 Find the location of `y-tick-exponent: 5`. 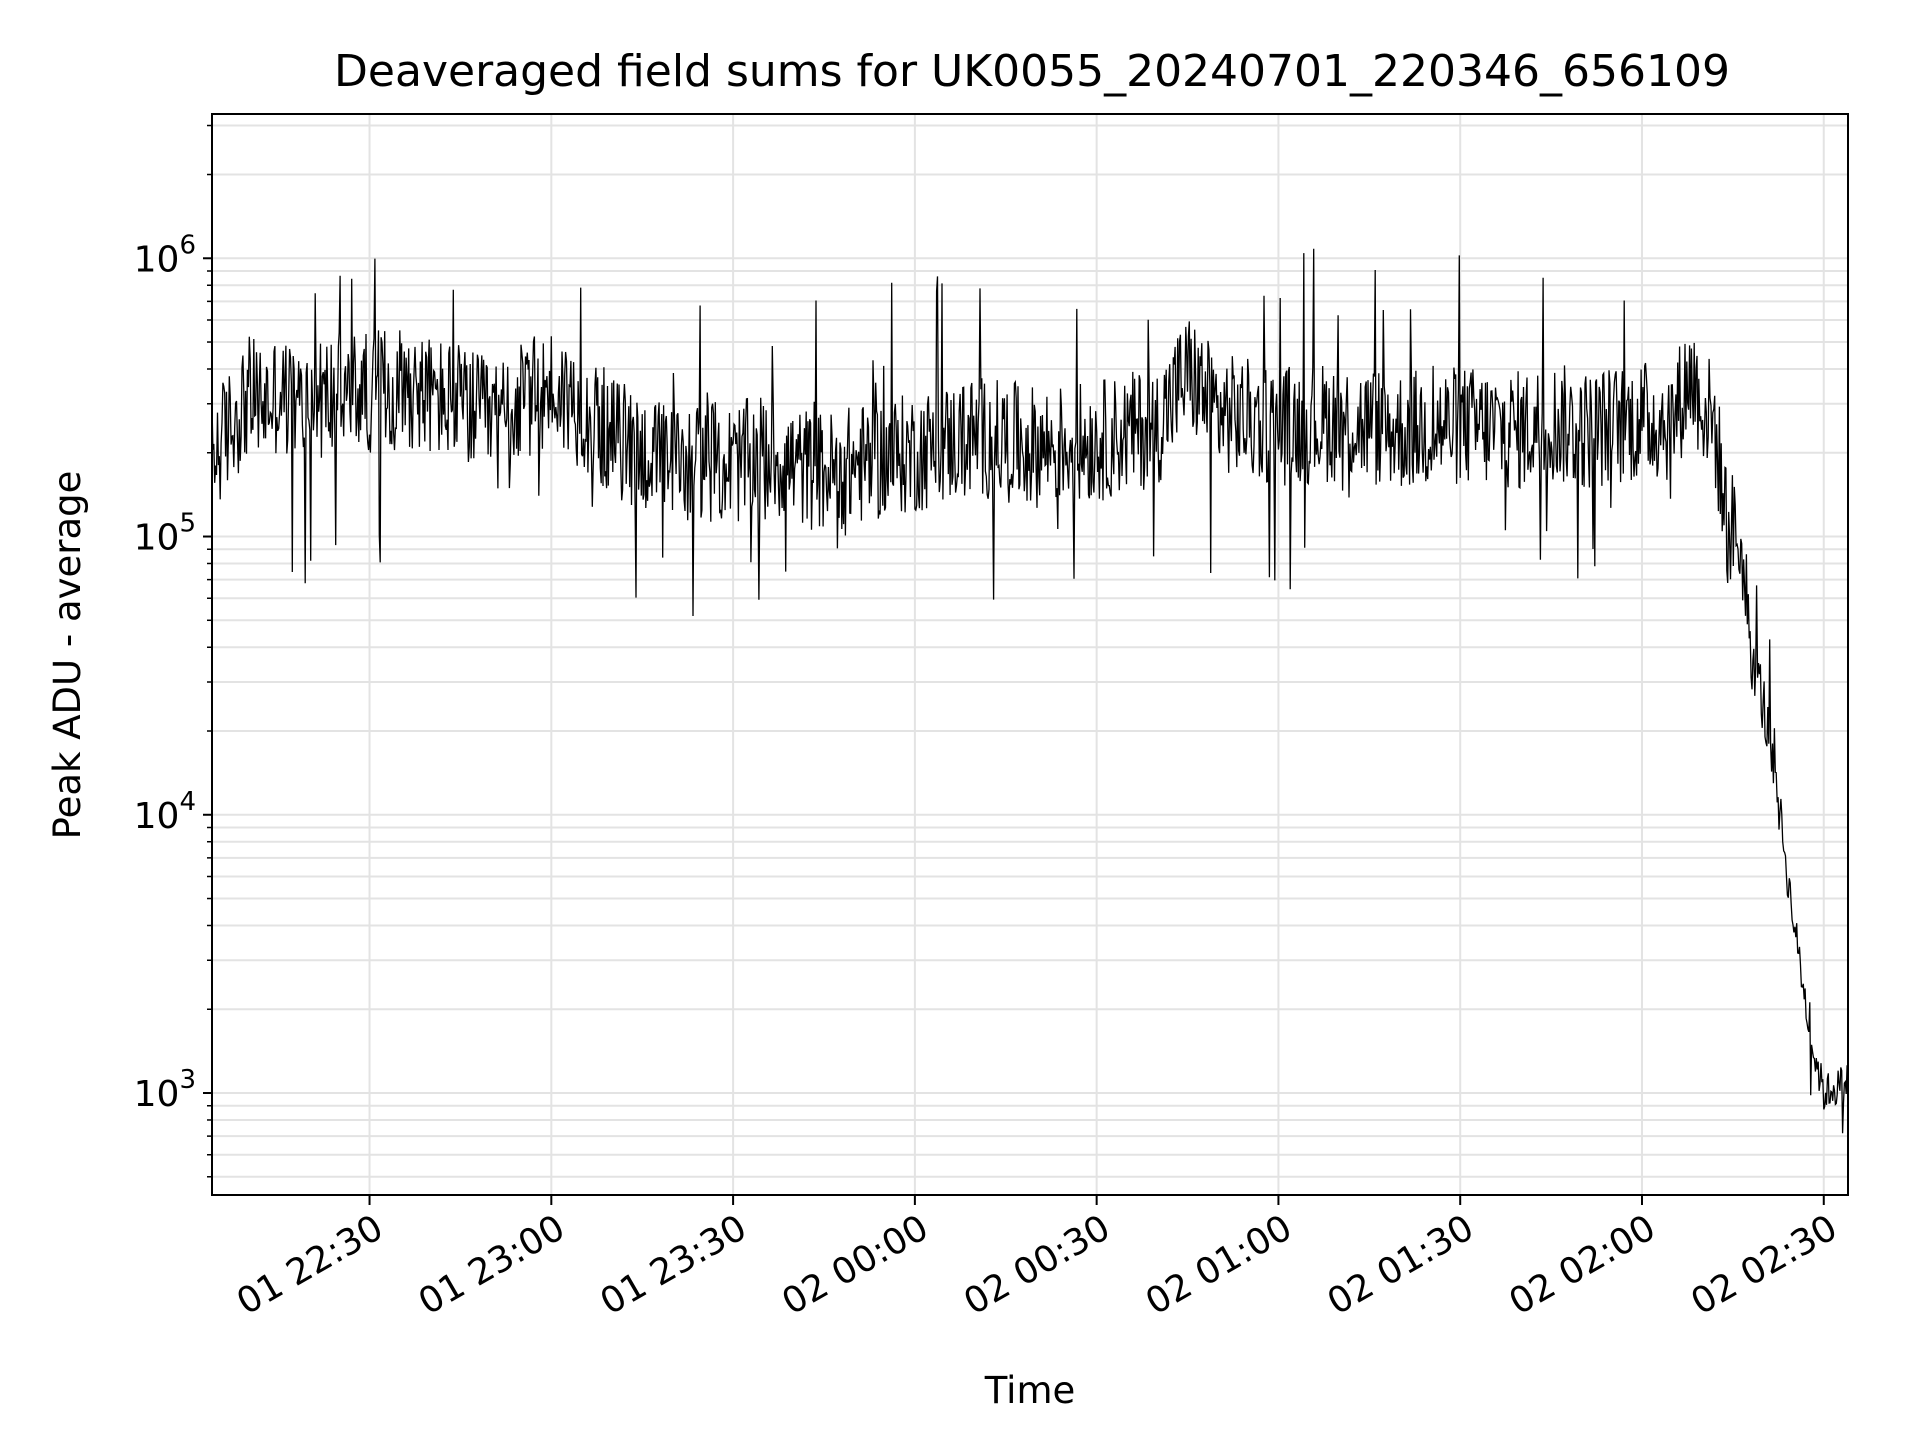

y-tick-exponent: 5 is located at coordinates (187, 524).